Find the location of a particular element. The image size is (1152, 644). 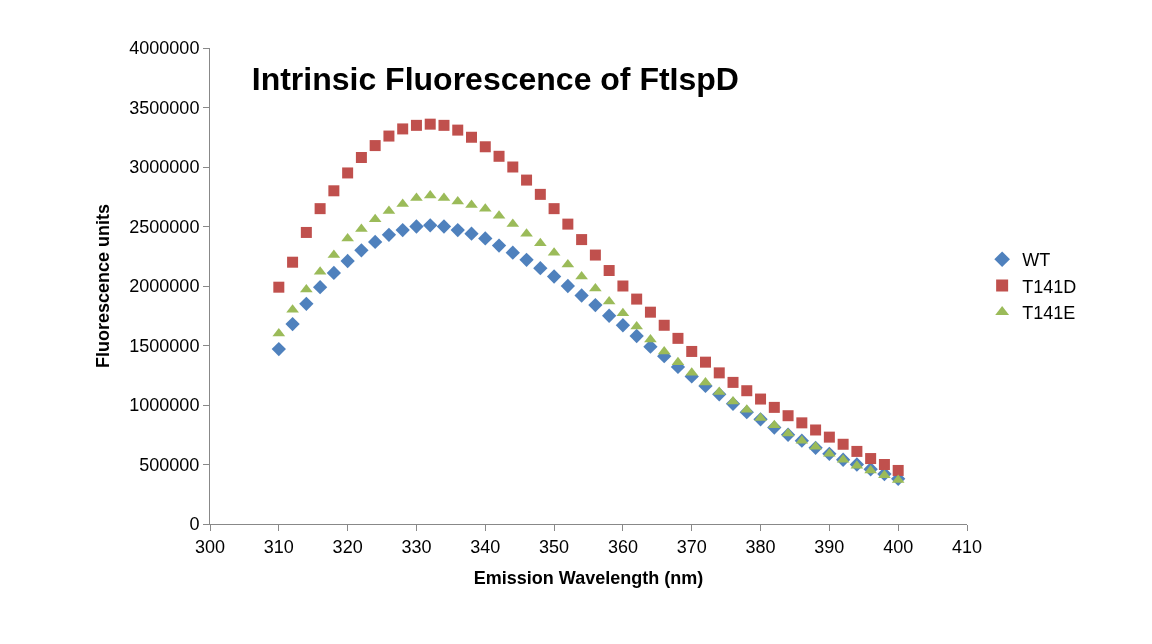

y-tick-label: 1000000 is located at coordinates (164, 405).